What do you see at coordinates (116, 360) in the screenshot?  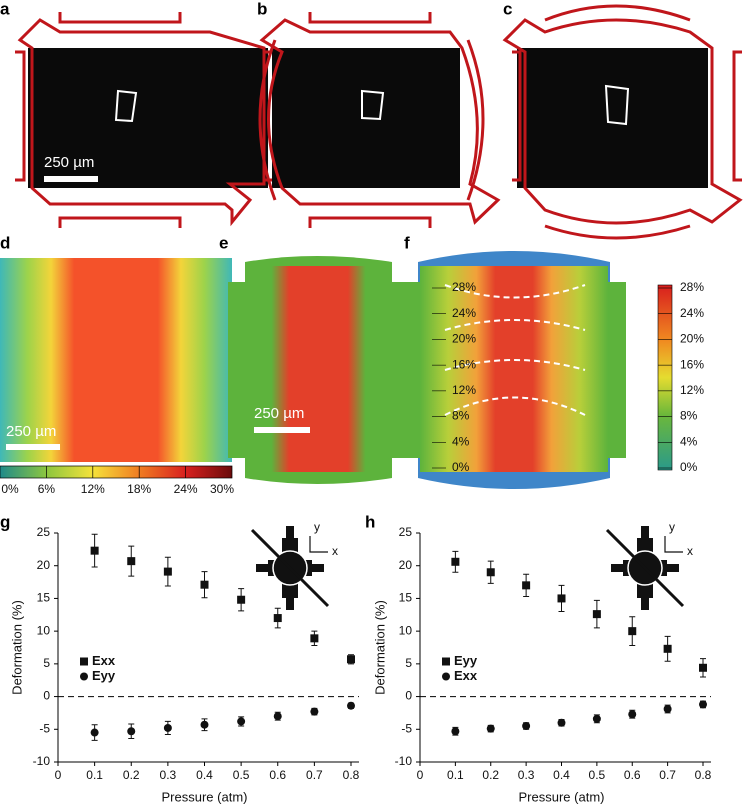 I see `strain-map` at bounding box center [116, 360].